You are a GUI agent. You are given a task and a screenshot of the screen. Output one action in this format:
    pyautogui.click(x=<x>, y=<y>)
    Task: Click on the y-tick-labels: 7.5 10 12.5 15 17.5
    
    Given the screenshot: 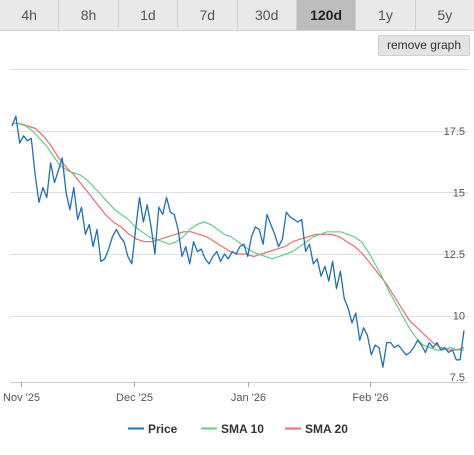 What is the action you would take?
    pyautogui.click(x=454, y=255)
    